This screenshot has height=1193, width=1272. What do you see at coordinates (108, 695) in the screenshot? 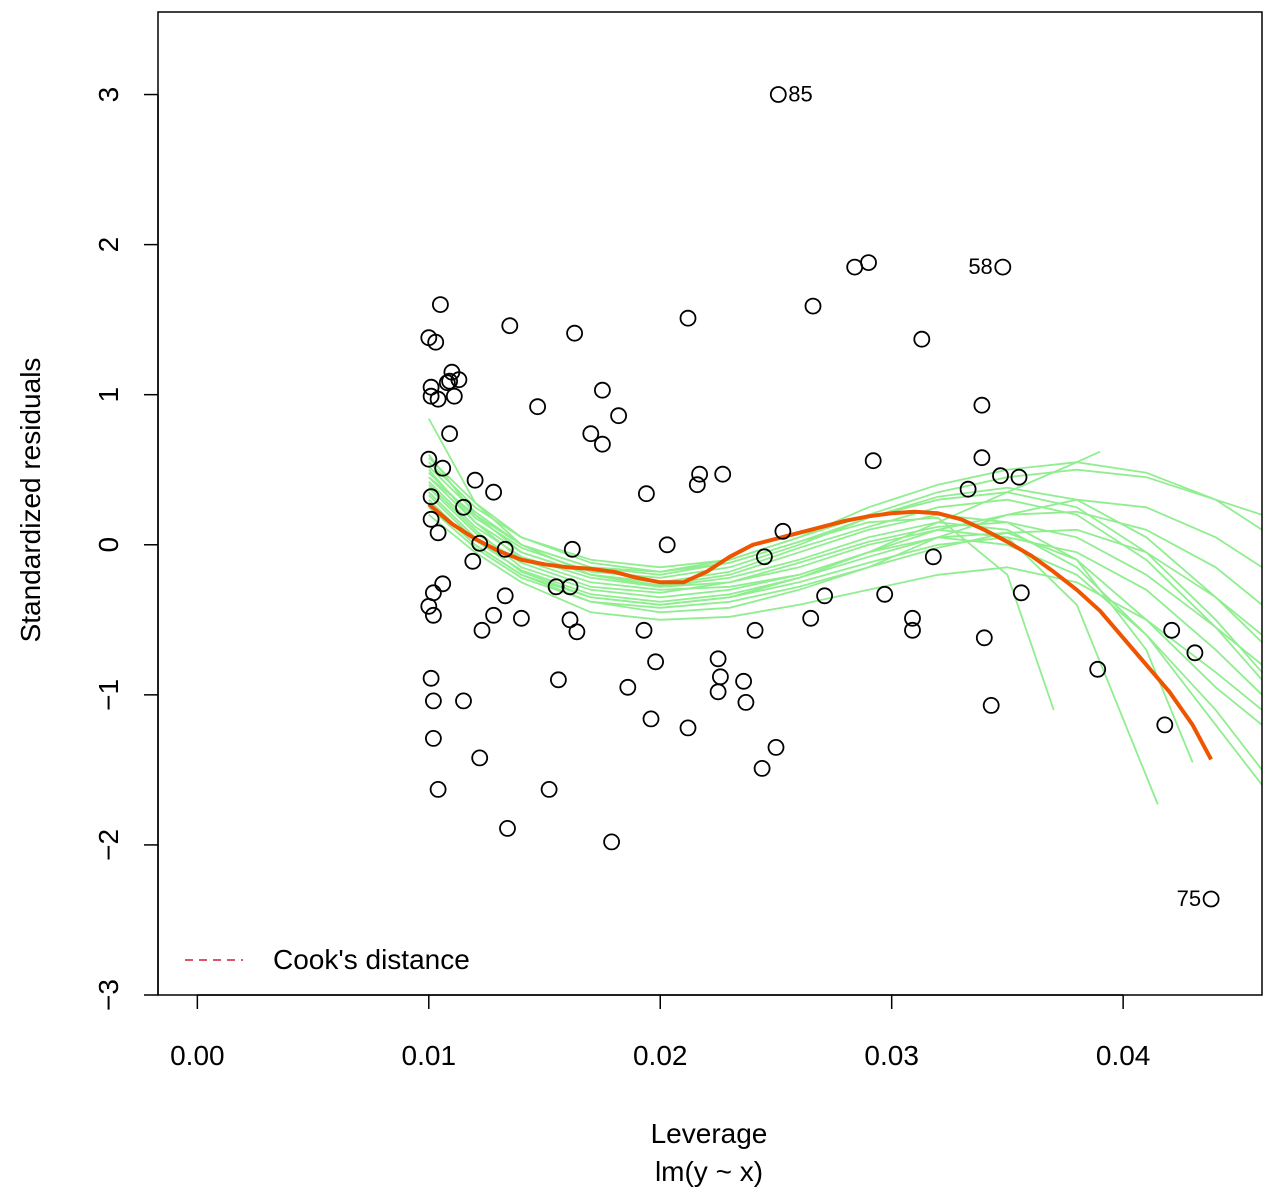
I see `y-tick-label: −1` at bounding box center [108, 695].